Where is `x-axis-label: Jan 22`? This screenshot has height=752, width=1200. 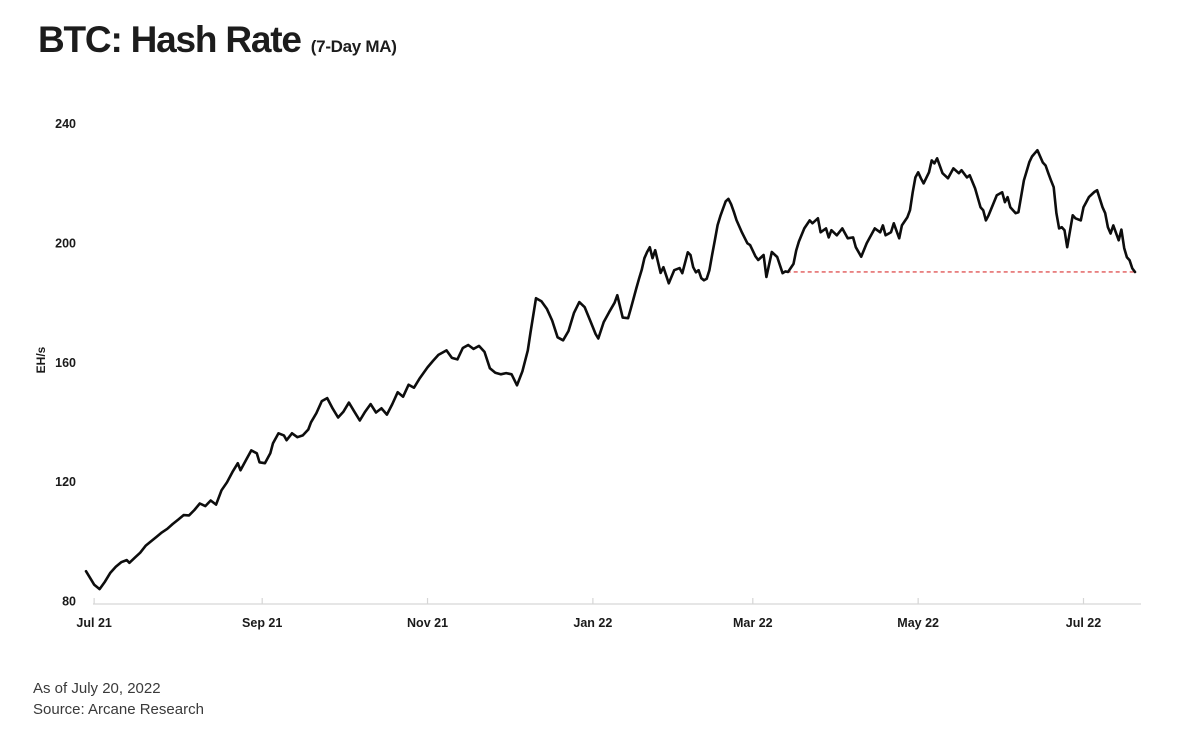
x-axis-label: Jan 22 is located at coordinates (592, 623).